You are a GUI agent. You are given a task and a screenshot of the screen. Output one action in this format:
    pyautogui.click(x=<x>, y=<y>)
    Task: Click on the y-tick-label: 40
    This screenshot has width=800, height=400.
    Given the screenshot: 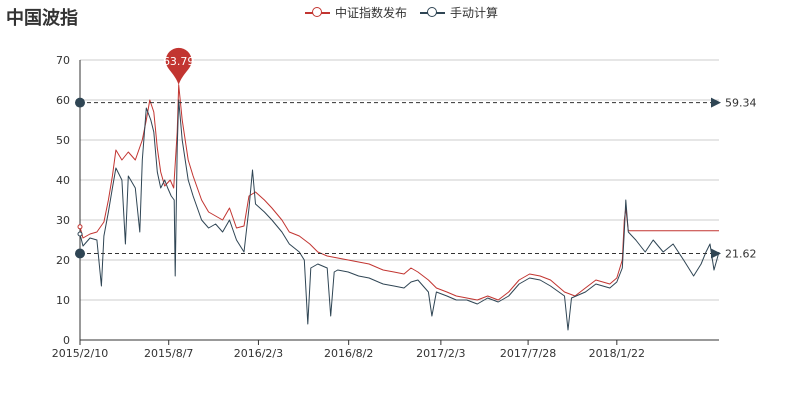 What is the action you would take?
    pyautogui.click(x=63, y=180)
    